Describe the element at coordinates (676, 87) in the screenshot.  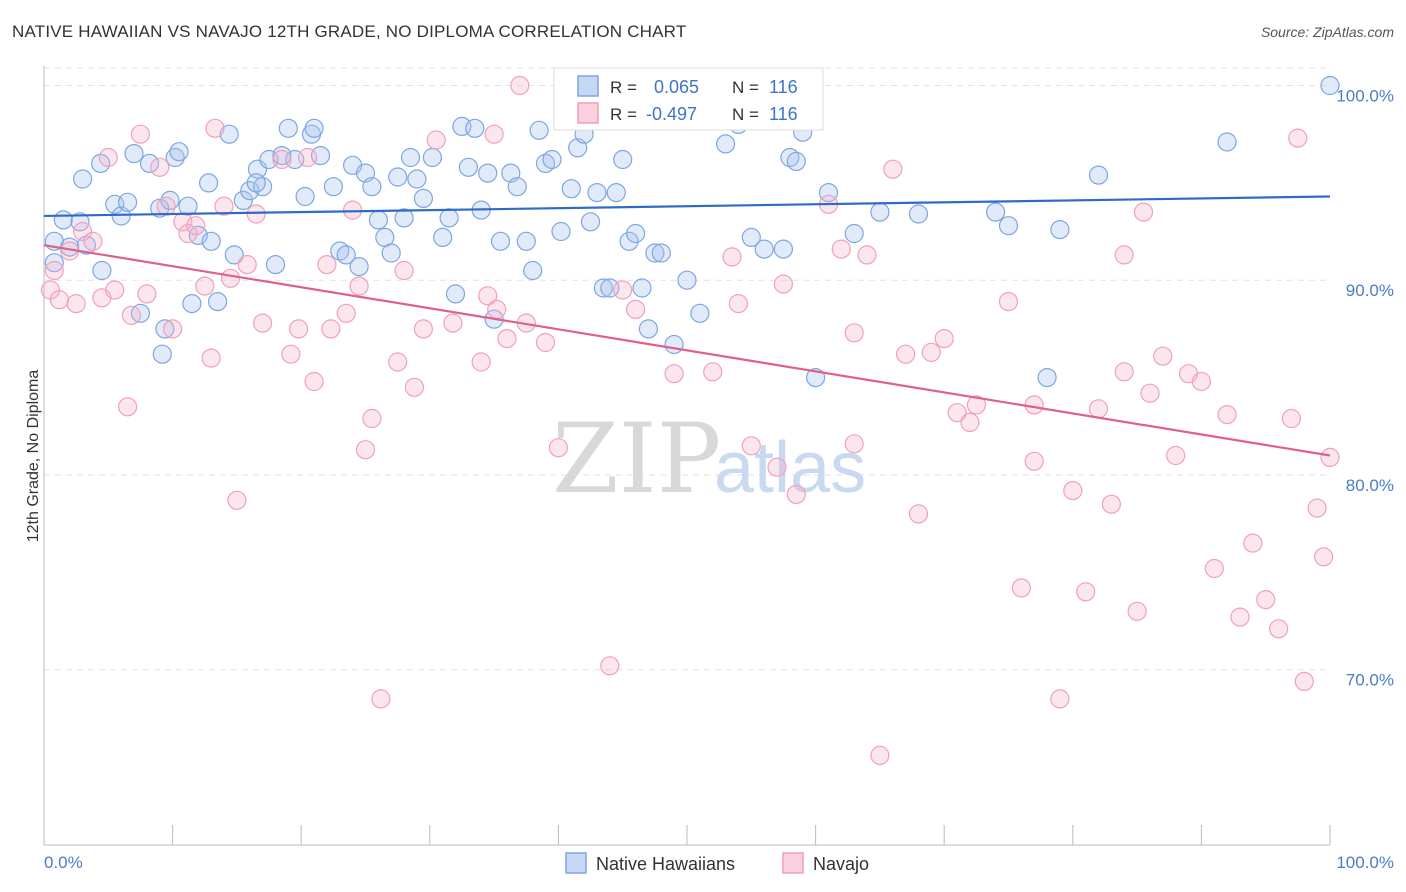
I see `legend-r-value-1: 0.065` at that location.